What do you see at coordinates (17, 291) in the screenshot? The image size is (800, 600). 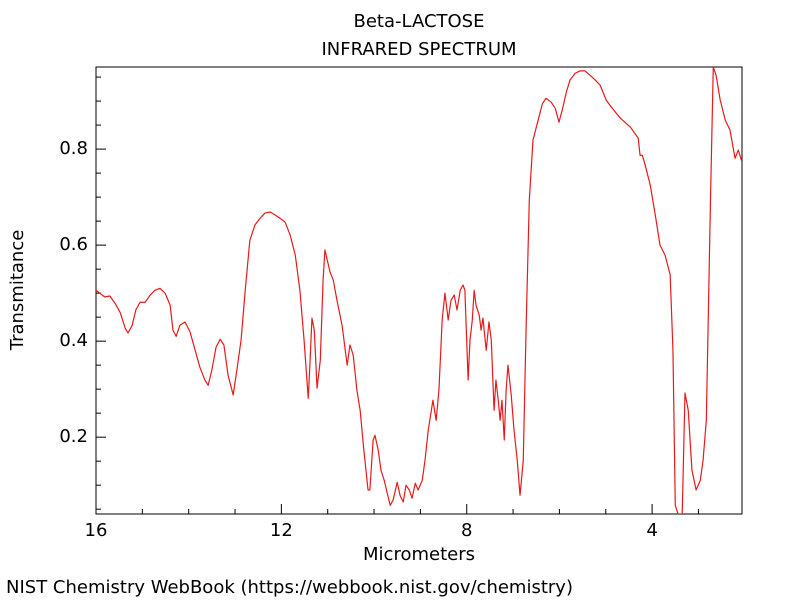 I see `y-axis-label: Transmitance` at bounding box center [17, 291].